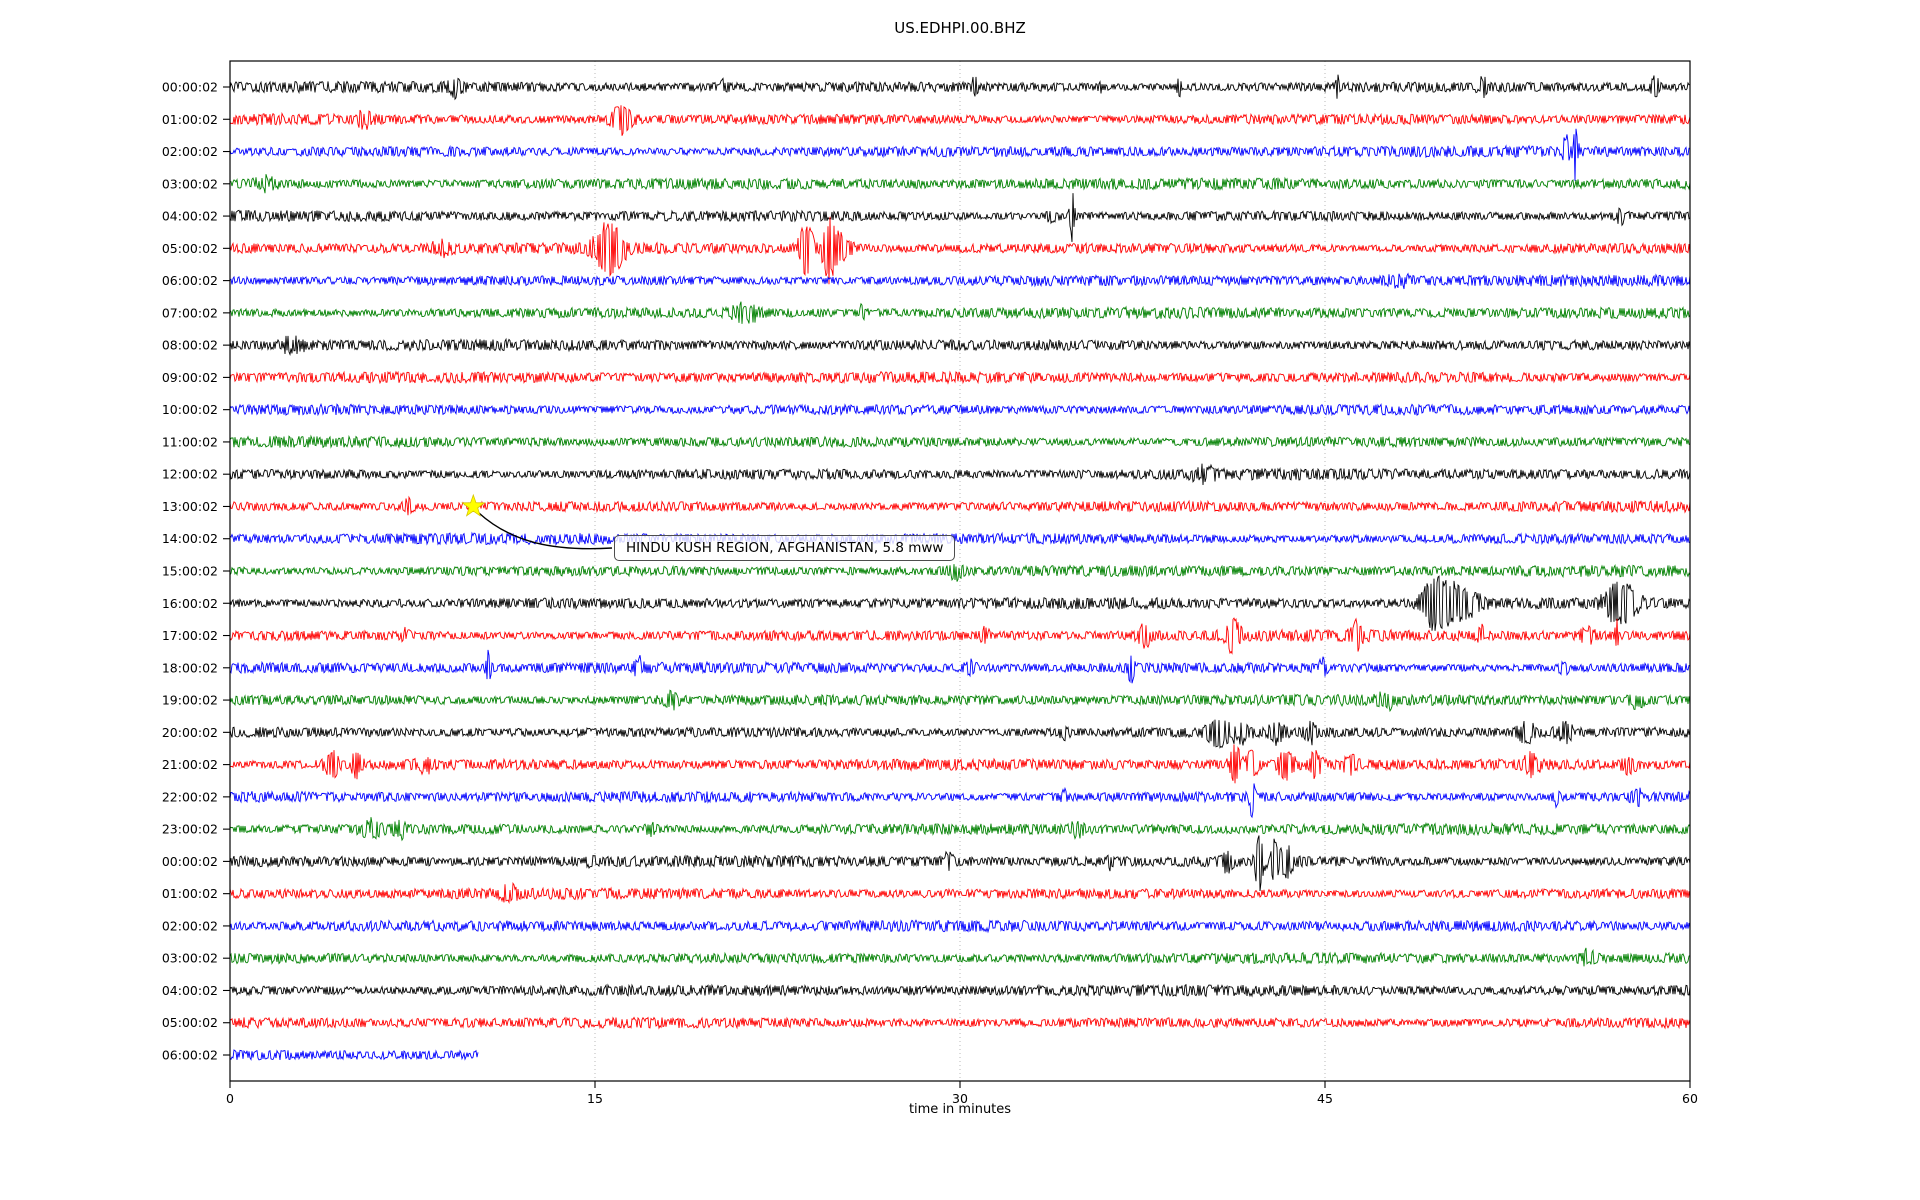 The image size is (1920, 1200). What do you see at coordinates (190, 151) in the screenshot?
I see `trace-label-2: 02:00:02` at bounding box center [190, 151].